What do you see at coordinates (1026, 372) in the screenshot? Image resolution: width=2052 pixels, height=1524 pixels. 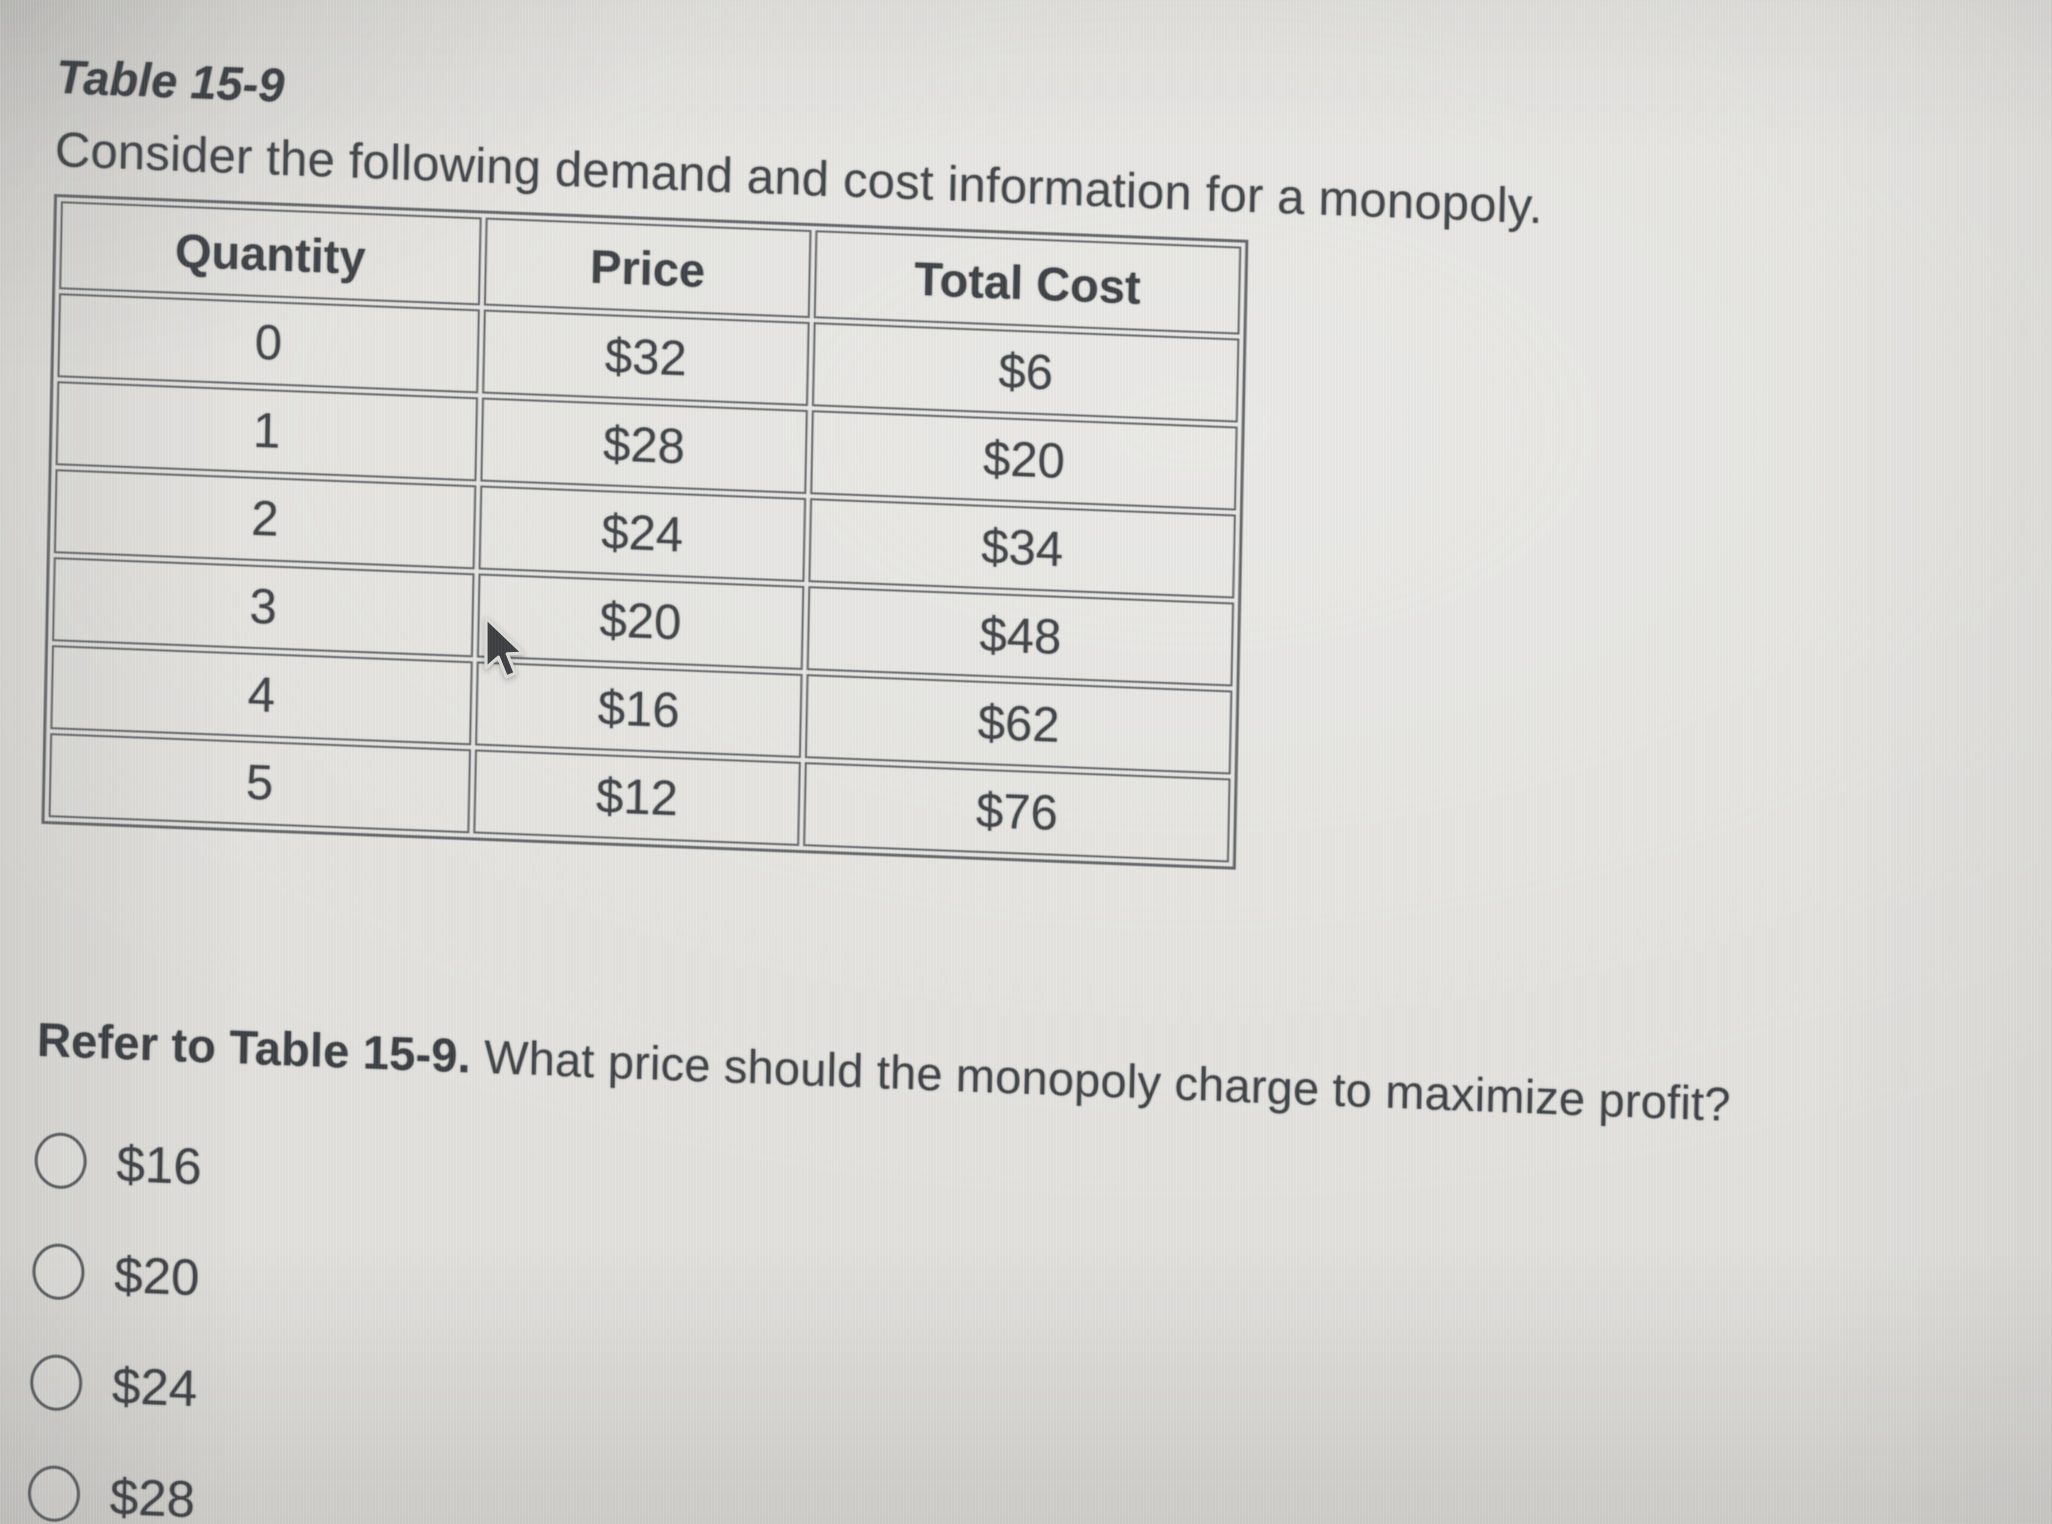 I see `cell-total-cost: $6` at bounding box center [1026, 372].